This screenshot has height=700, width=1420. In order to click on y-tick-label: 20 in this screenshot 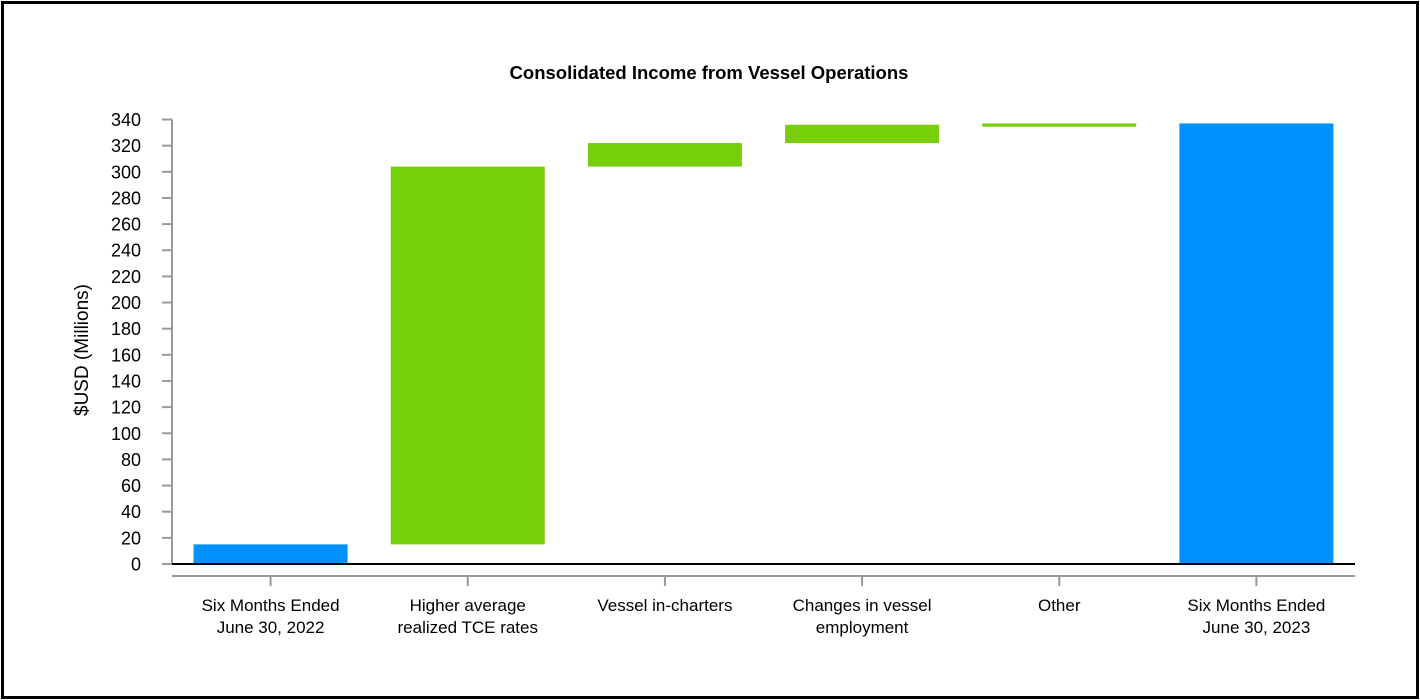, I will do `click(131, 538)`.